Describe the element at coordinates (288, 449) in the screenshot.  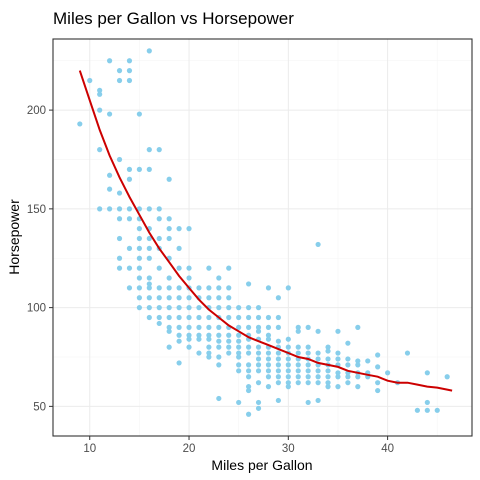
I see `x-tick-label: 30` at that location.